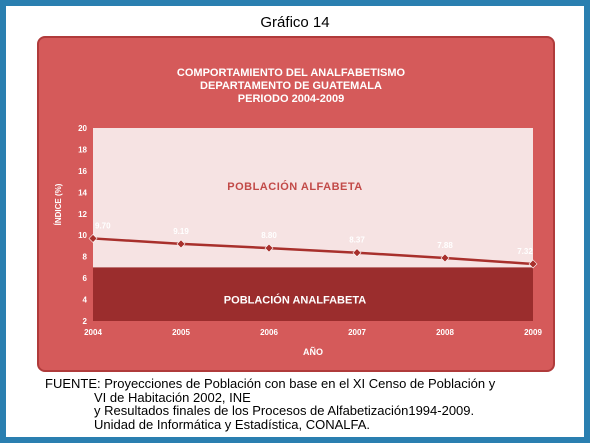 Image resolution: width=590 pixels, height=443 pixels. I want to click on data-label: 7.32, so click(525, 251).